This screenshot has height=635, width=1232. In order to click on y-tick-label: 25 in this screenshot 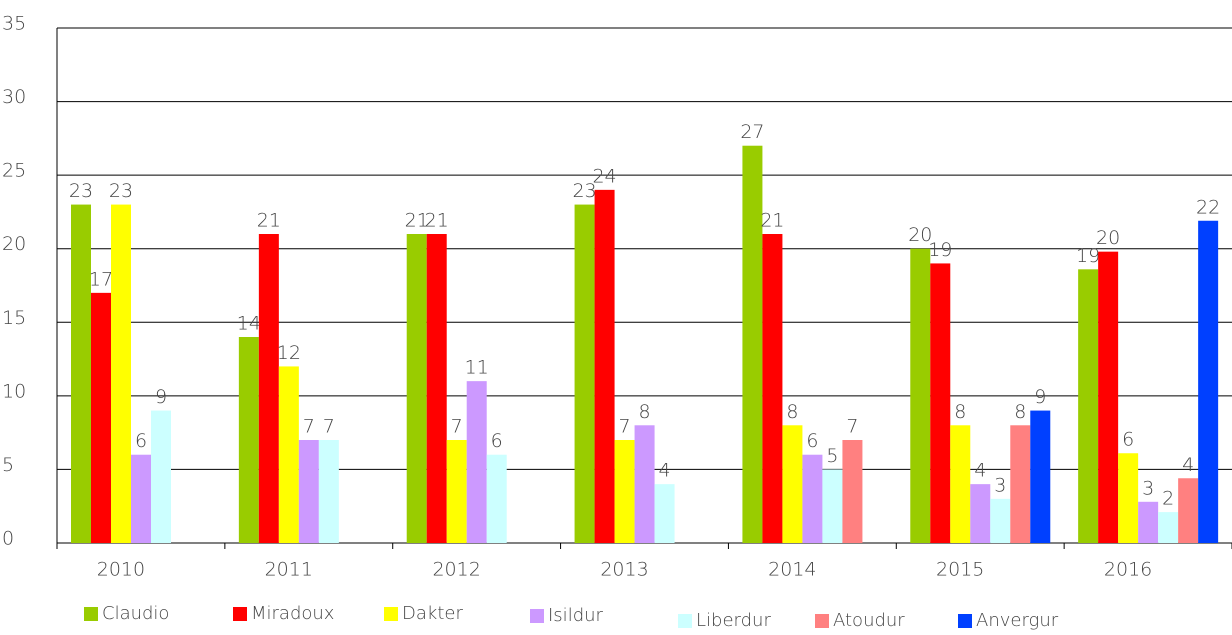, I will do `click(14, 171)`.